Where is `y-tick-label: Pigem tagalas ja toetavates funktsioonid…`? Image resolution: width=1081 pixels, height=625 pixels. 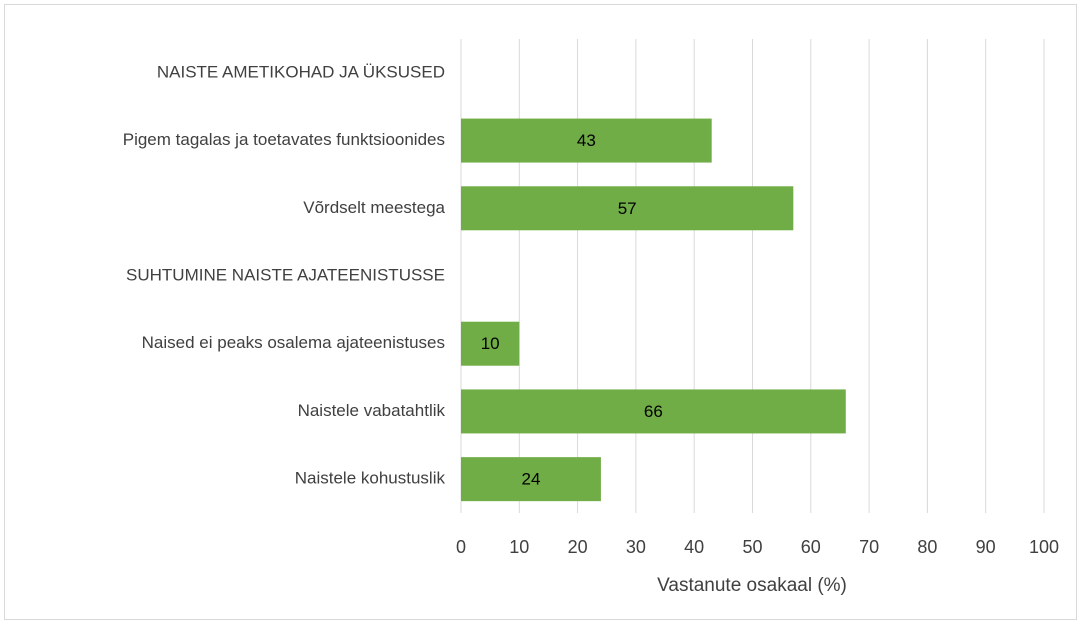
y-tick-label: Pigem tagalas ja toetavates funktsioonid… is located at coordinates (284, 139).